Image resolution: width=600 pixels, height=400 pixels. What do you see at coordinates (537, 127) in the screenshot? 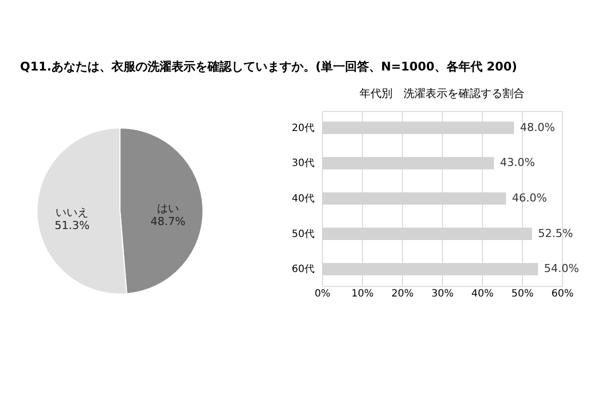
I see `data-label: 48.0%` at bounding box center [537, 127].